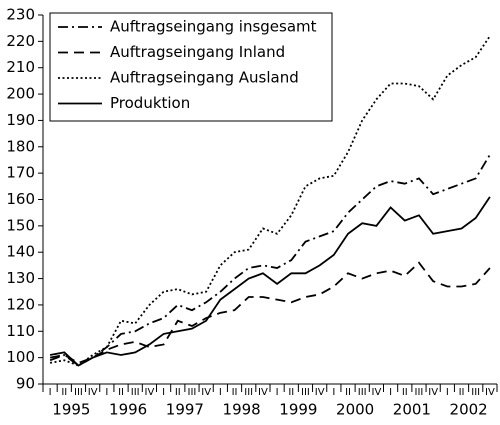 The width and height of the screenshot is (500, 425). What do you see at coordinates (20, 252) in the screenshot?
I see `y-tick-label: 140` at bounding box center [20, 252].